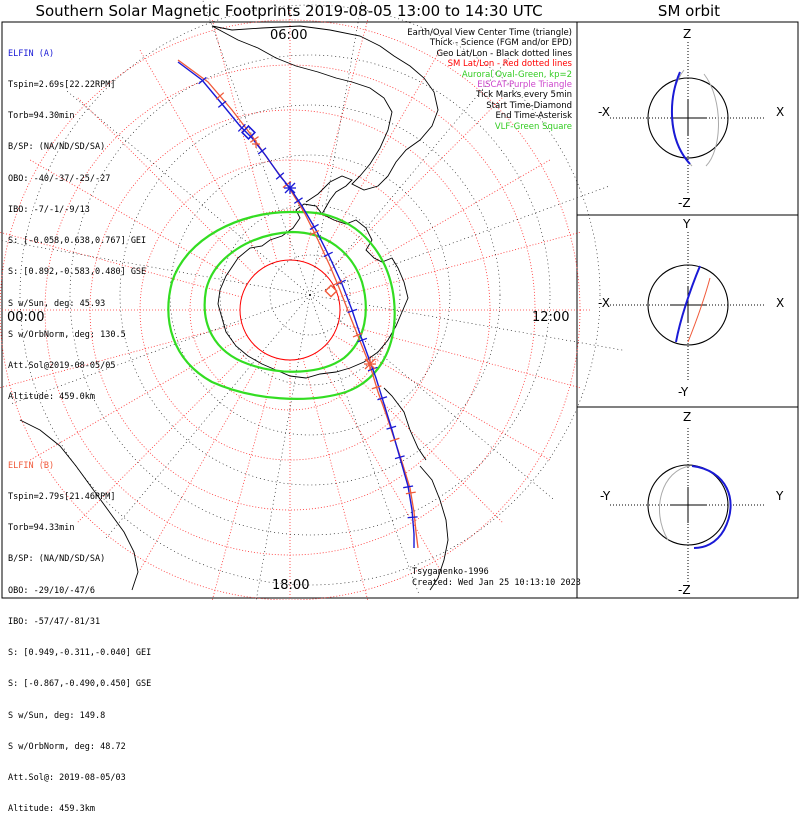 The width and height of the screenshot is (800, 825). I want to click on footer-created: Created: Wed Jan 25 10:13:10 2023, so click(496, 583).